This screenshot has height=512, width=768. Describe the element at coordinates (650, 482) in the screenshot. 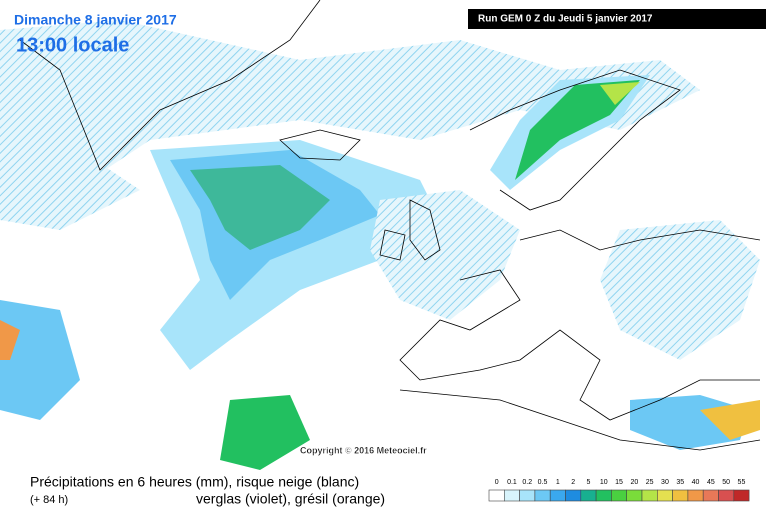

I see `legend-label: 25` at that location.